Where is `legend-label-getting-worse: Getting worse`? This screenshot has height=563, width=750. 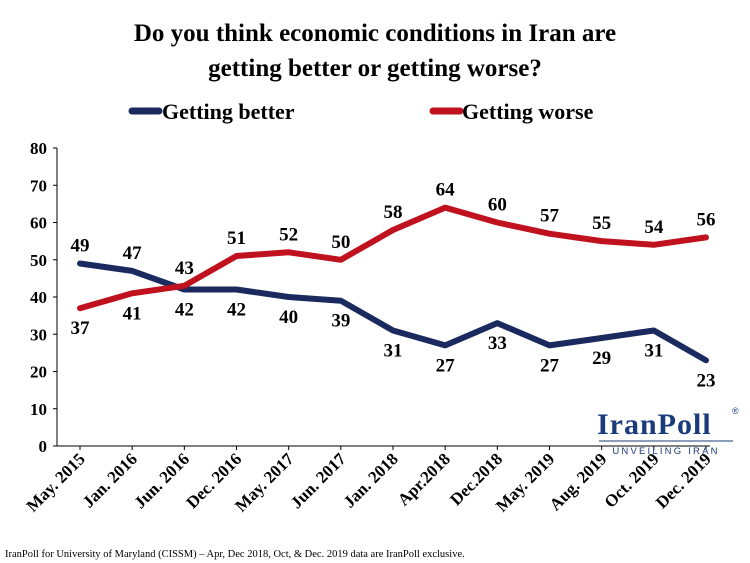 legend-label-getting-worse: Getting worse is located at coordinates (528, 111).